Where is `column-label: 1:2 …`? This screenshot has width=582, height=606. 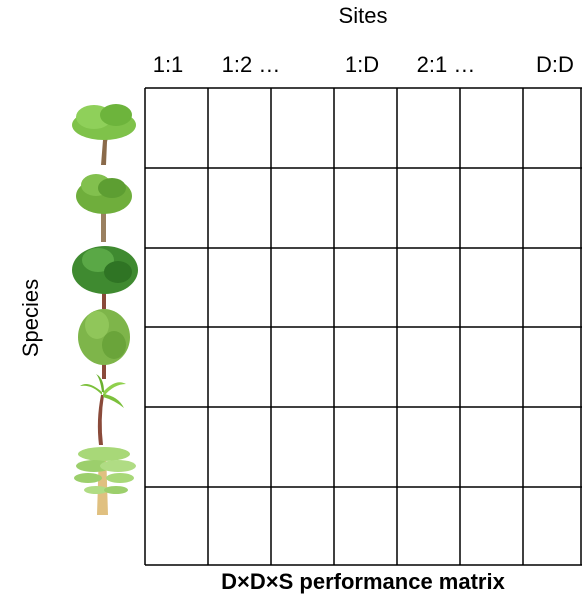
column-label: 1:2 … is located at coordinates (251, 64).